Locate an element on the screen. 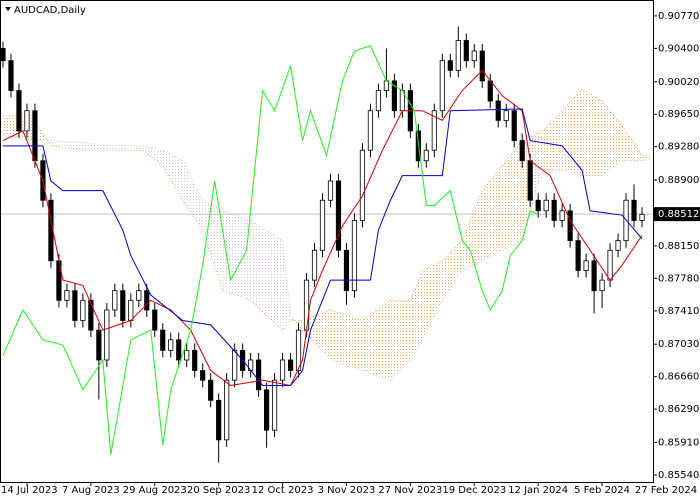 This screenshot has height=500, width=700. x-tick-label: 12 Jan 2024 is located at coordinates (538, 490).